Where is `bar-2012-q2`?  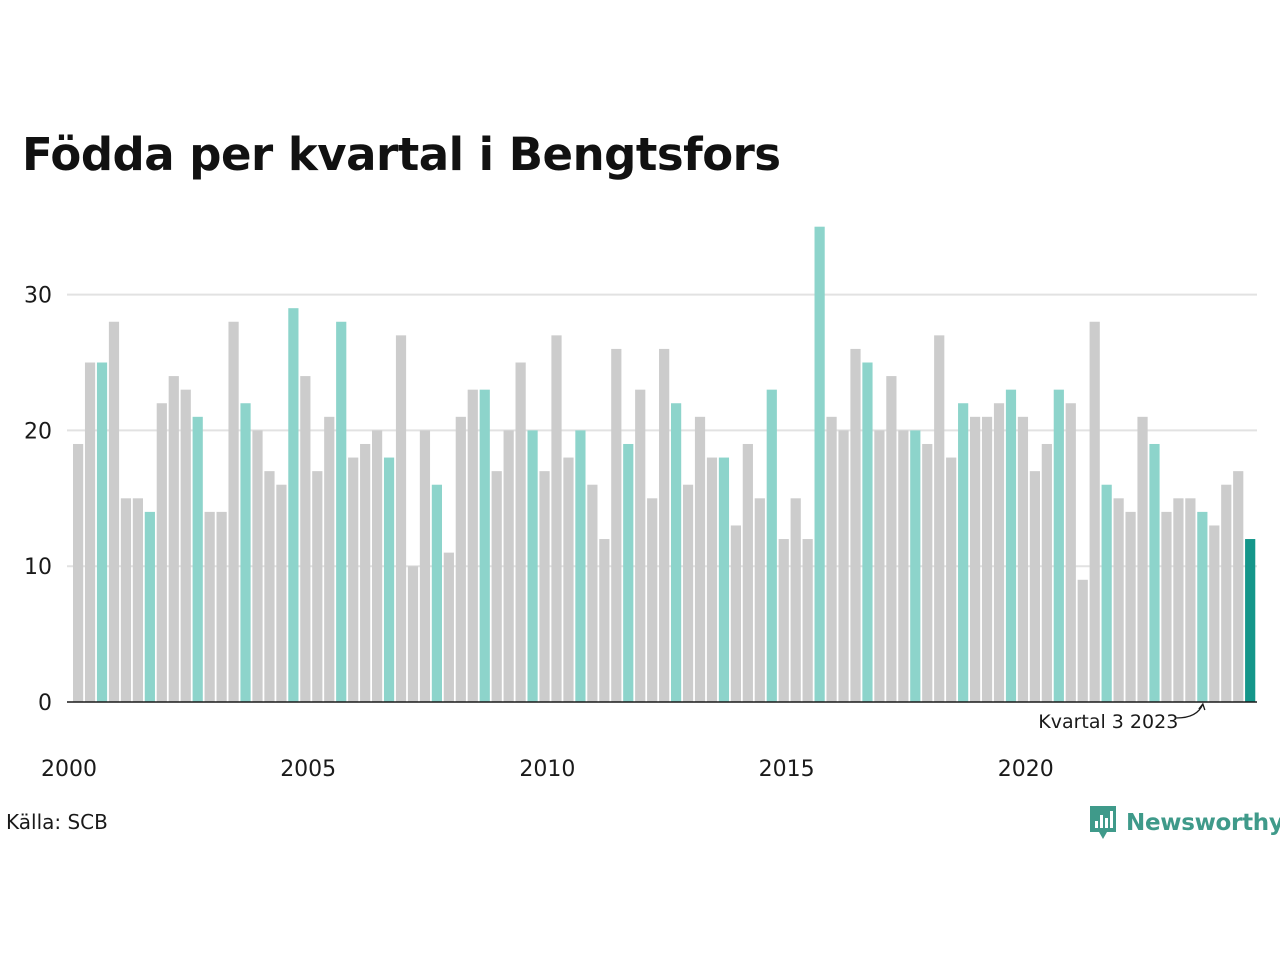
bar-2012-q2 is located at coordinates (664, 525).